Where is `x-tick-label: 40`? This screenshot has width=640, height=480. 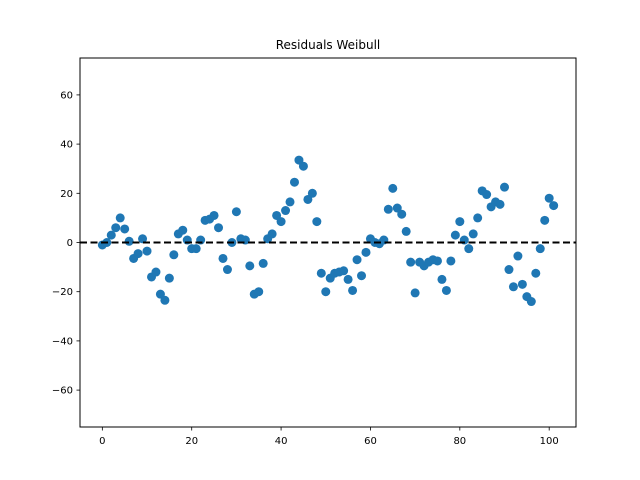
x-tick-label: 40 is located at coordinates (281, 441).